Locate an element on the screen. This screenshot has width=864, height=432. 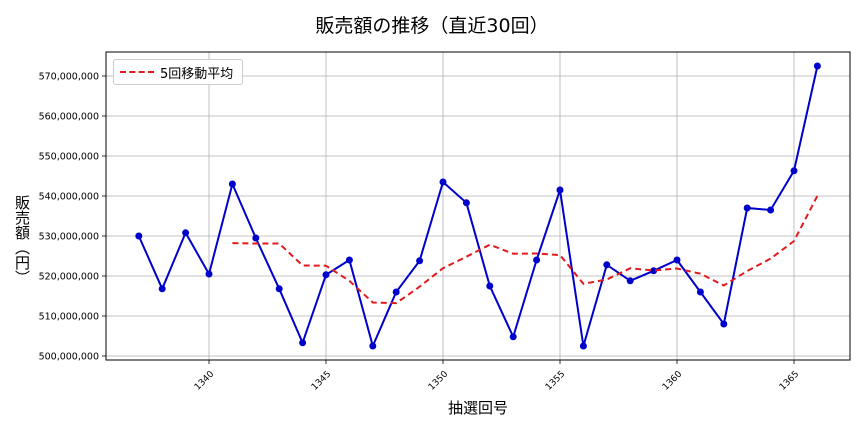
y-tick-label: 530,000,000 is located at coordinates (69, 237).